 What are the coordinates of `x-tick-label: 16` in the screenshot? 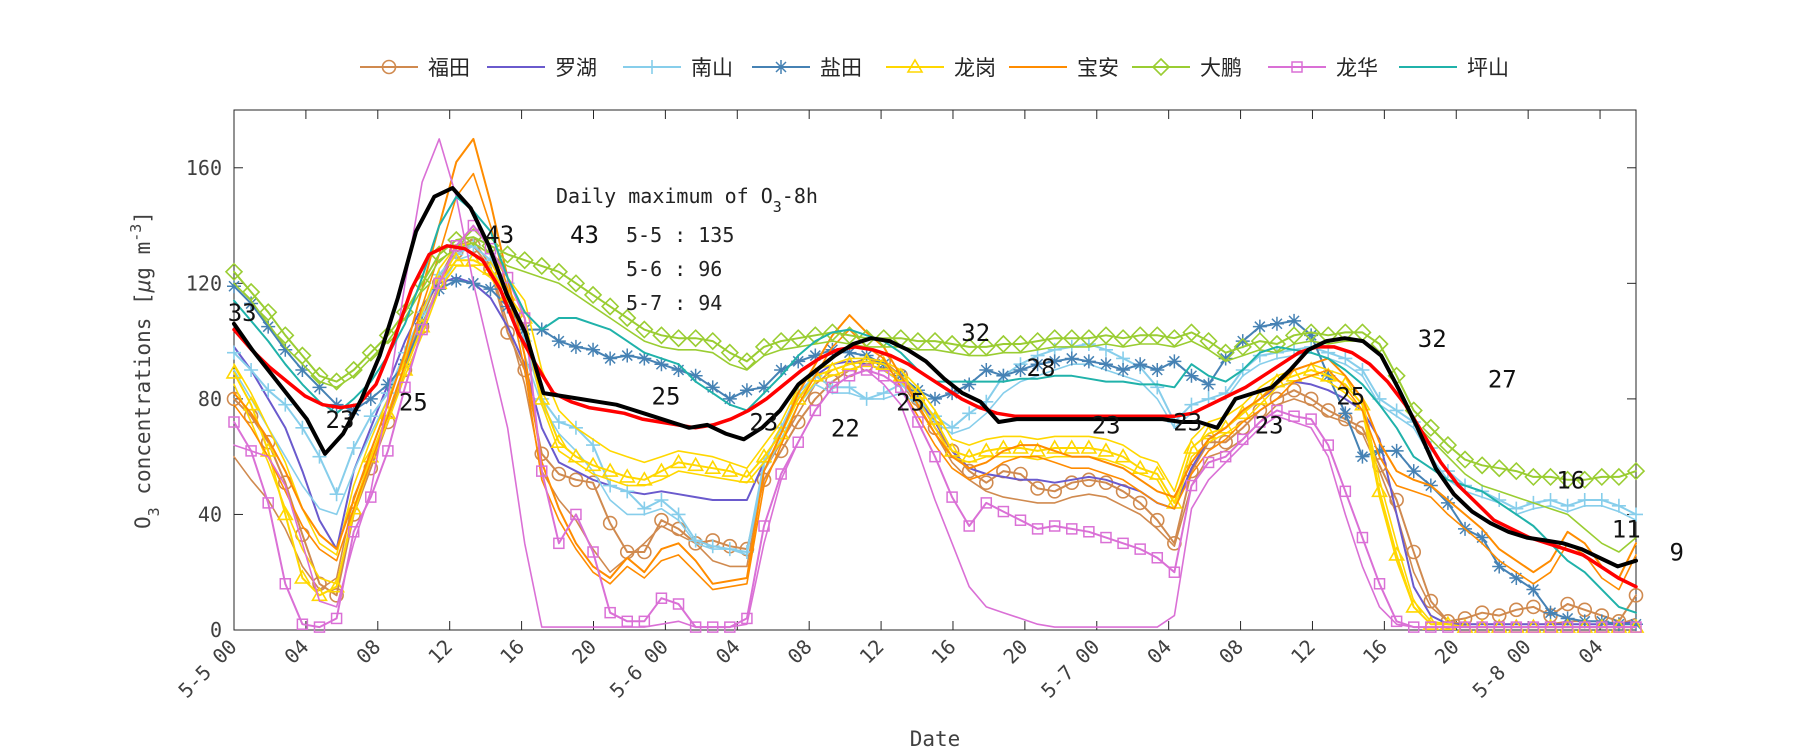 It's located at (1375, 652).